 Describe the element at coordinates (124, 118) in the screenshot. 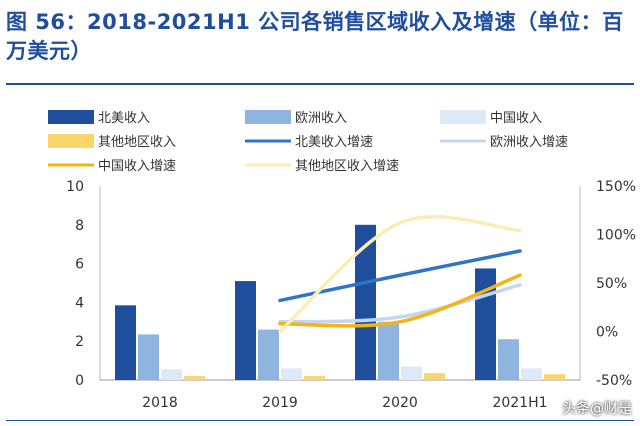

I see `legend-label: 北美收入` at that location.